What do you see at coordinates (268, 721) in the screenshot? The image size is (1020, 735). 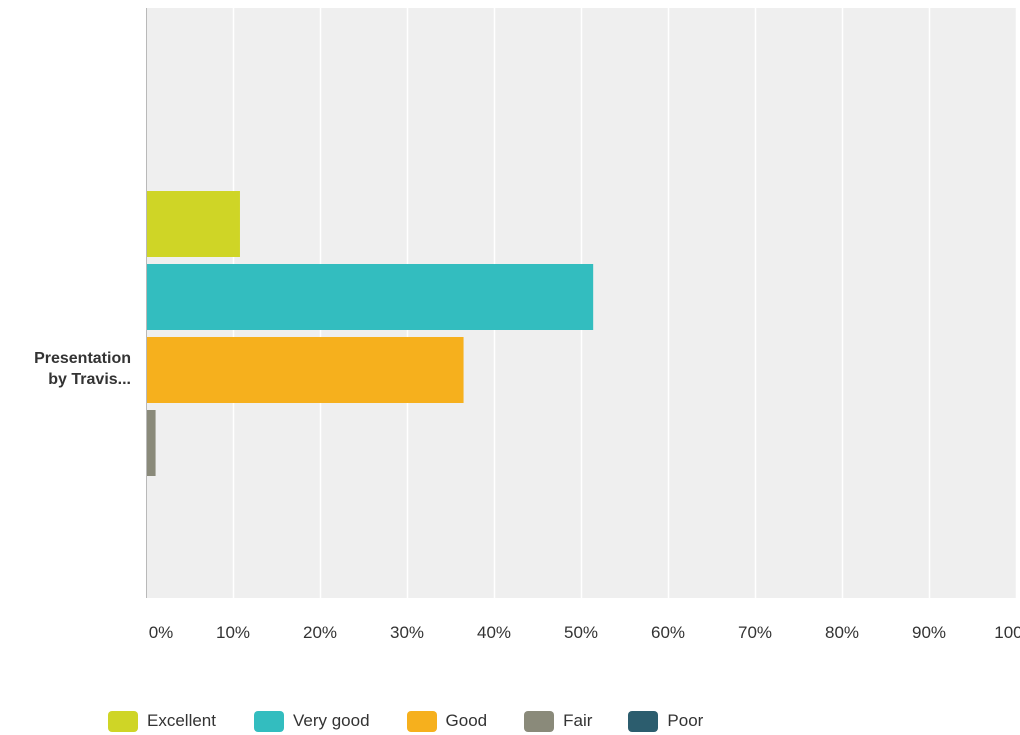 I see `legend-swatch-very-good` at bounding box center [268, 721].